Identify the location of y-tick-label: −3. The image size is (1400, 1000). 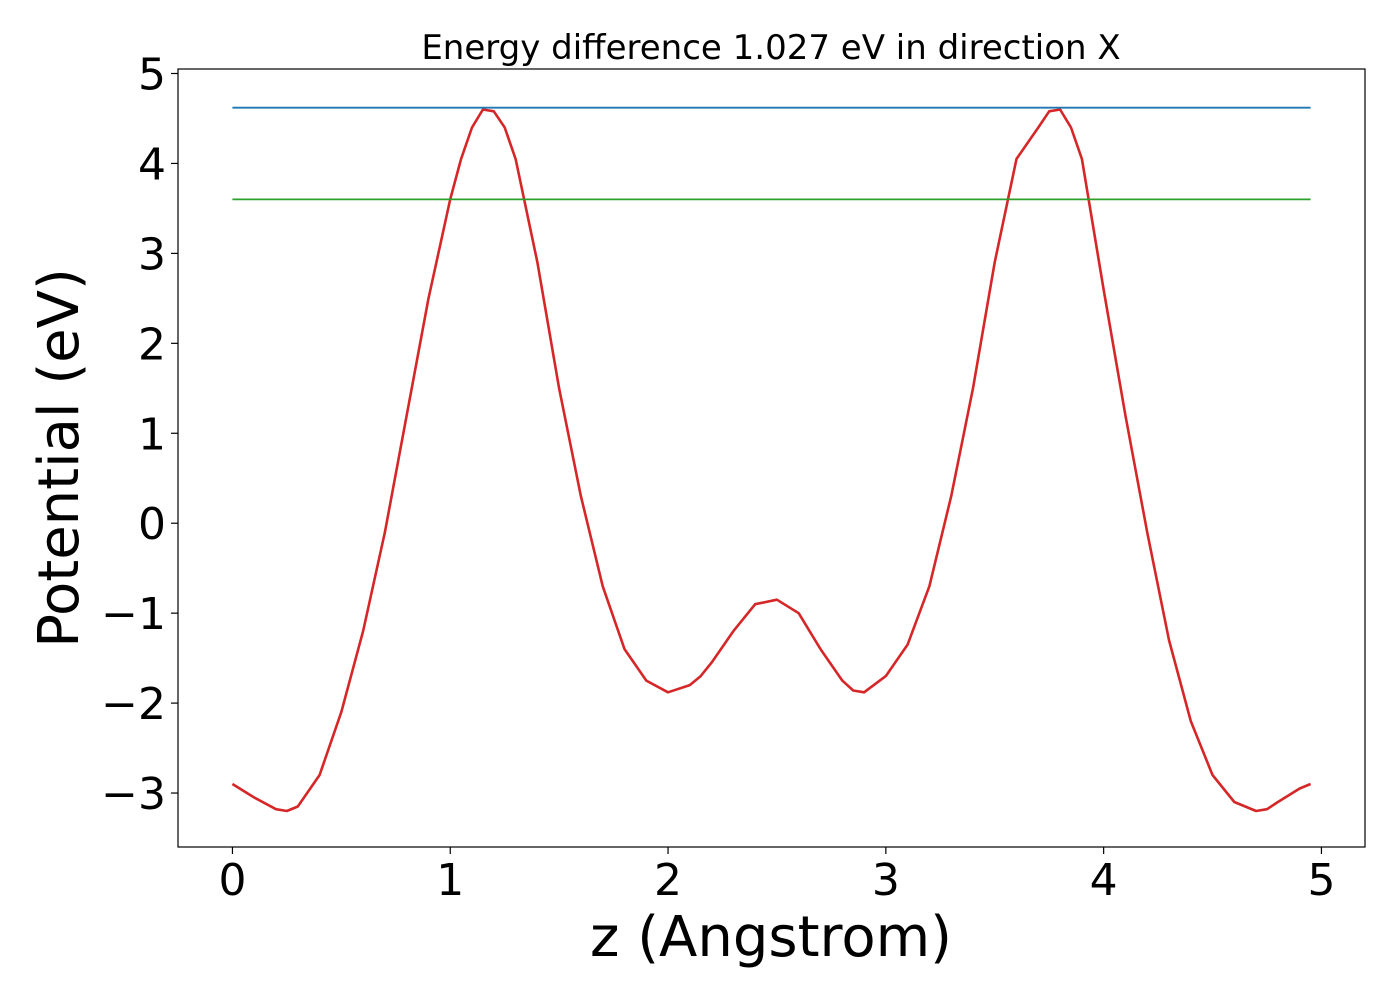
(133, 794).